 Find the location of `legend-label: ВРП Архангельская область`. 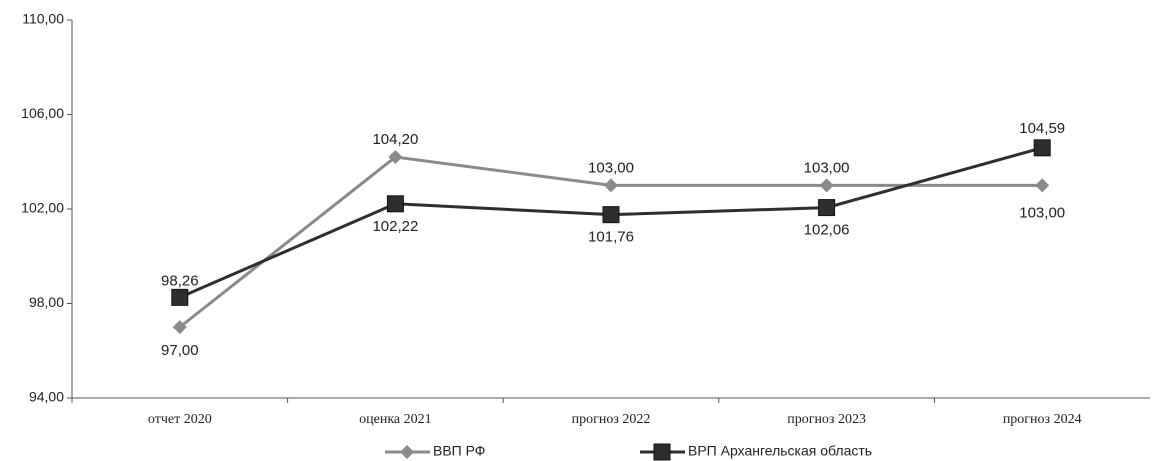

legend-label: ВРП Архангельская область is located at coordinates (780, 451).